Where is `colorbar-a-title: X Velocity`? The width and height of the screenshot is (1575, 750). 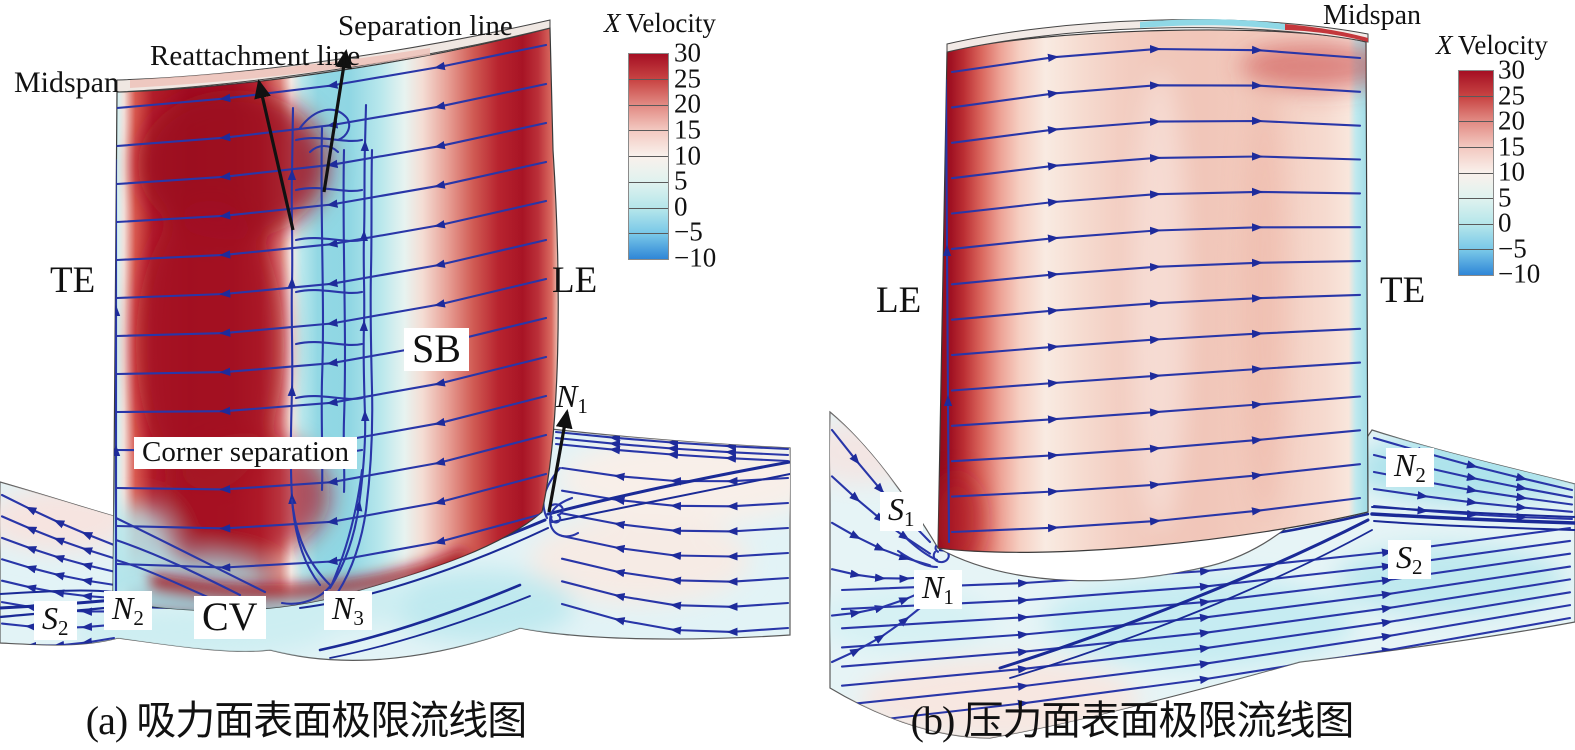
colorbar-a-title: X Velocity is located at coordinates (660, 23).